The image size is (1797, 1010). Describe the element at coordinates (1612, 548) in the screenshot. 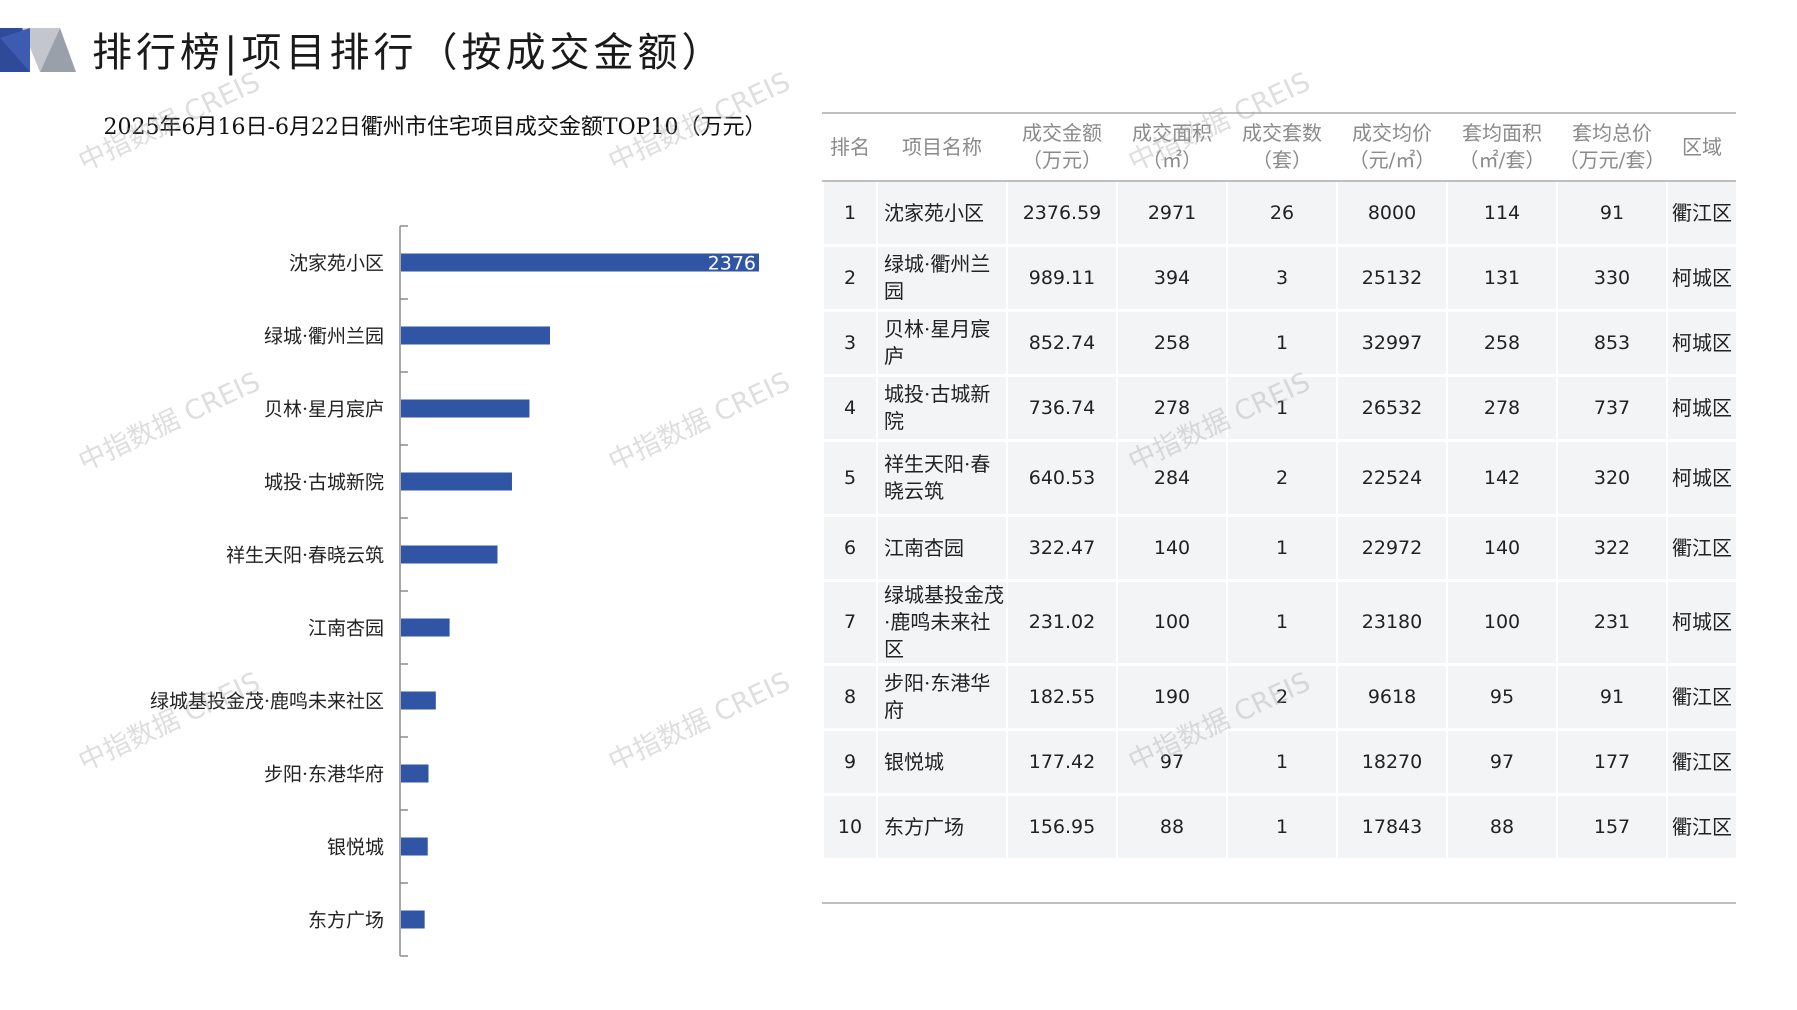

I see `value-cell: 322` at that location.